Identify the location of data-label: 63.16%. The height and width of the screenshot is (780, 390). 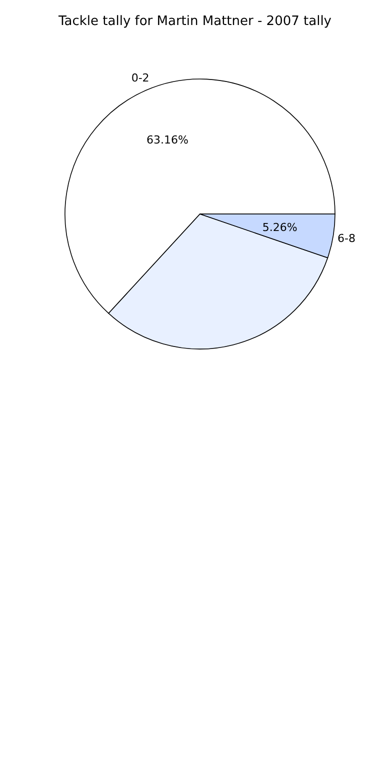
(167, 139).